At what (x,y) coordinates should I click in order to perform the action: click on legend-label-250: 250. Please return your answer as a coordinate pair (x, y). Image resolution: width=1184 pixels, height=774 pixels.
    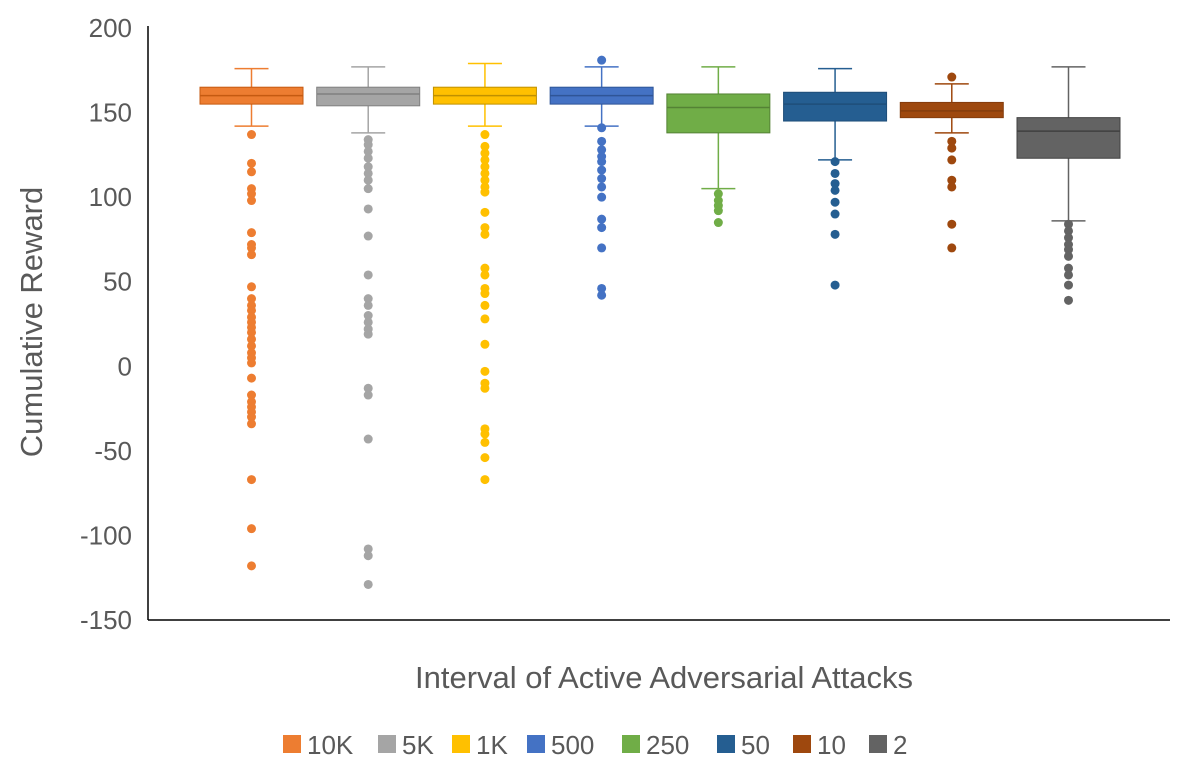
    Looking at the image, I should click on (667, 745).